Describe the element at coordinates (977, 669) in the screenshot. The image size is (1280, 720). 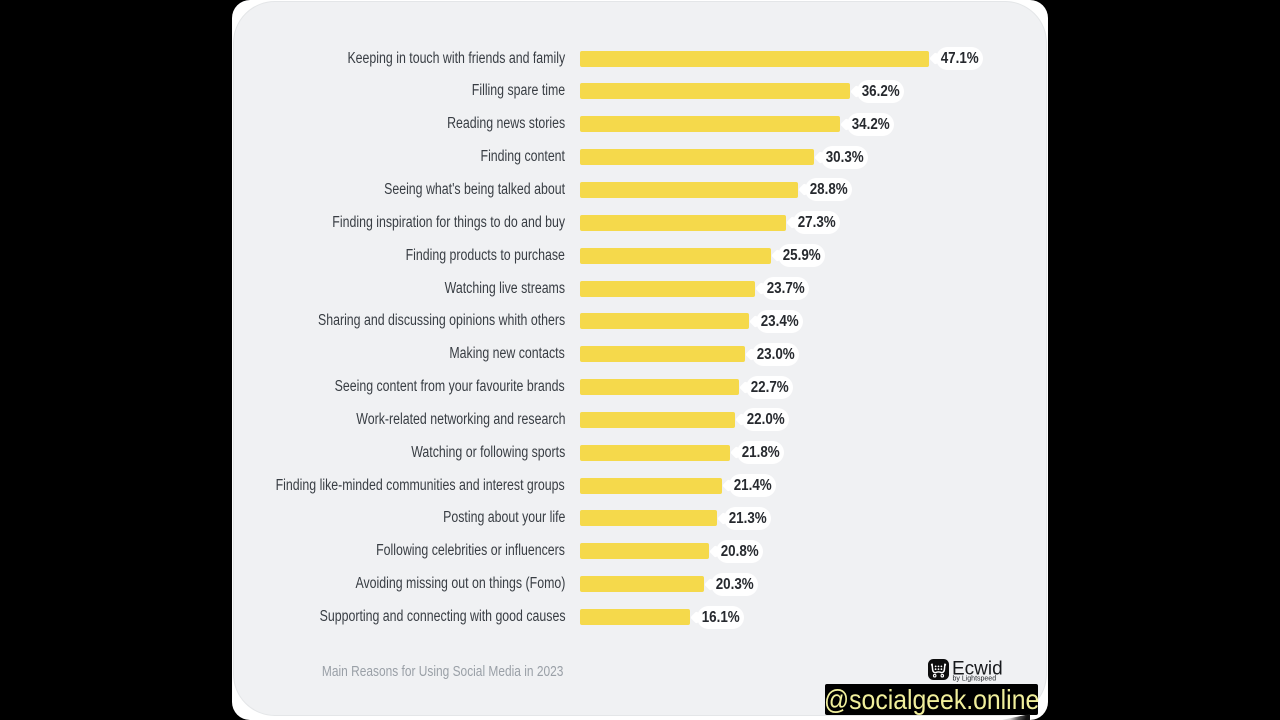
I see `svg-text: Ecwid` at that location.